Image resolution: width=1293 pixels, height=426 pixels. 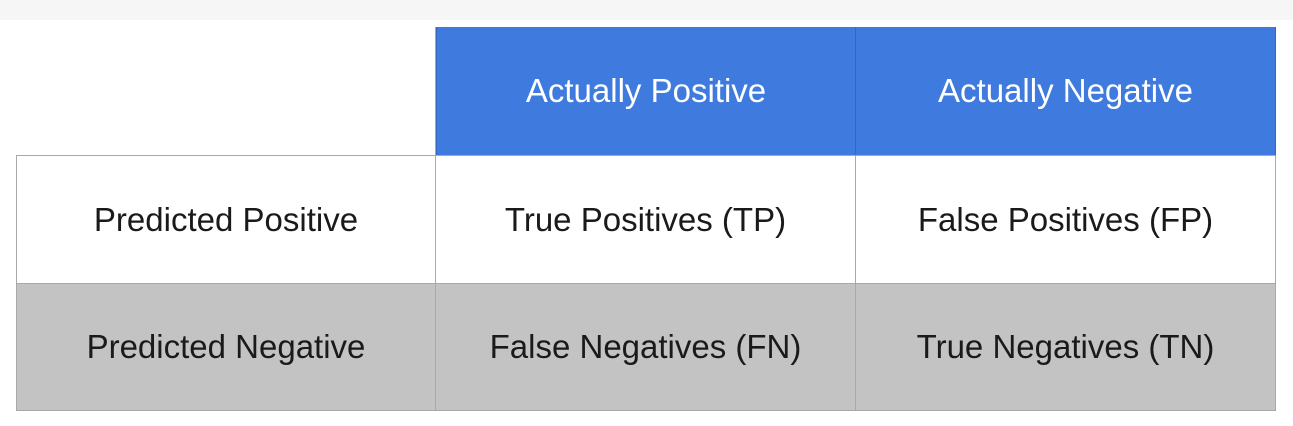 What do you see at coordinates (226, 347) in the screenshot?
I see `row-label-predicted-negative: Predicted Negative` at bounding box center [226, 347].